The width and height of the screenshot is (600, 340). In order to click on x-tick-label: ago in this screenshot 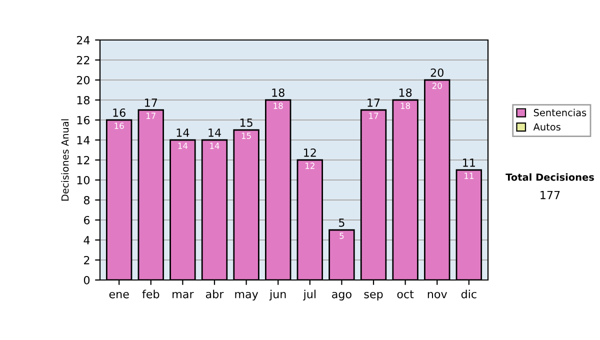, I will do `click(342, 296)`.